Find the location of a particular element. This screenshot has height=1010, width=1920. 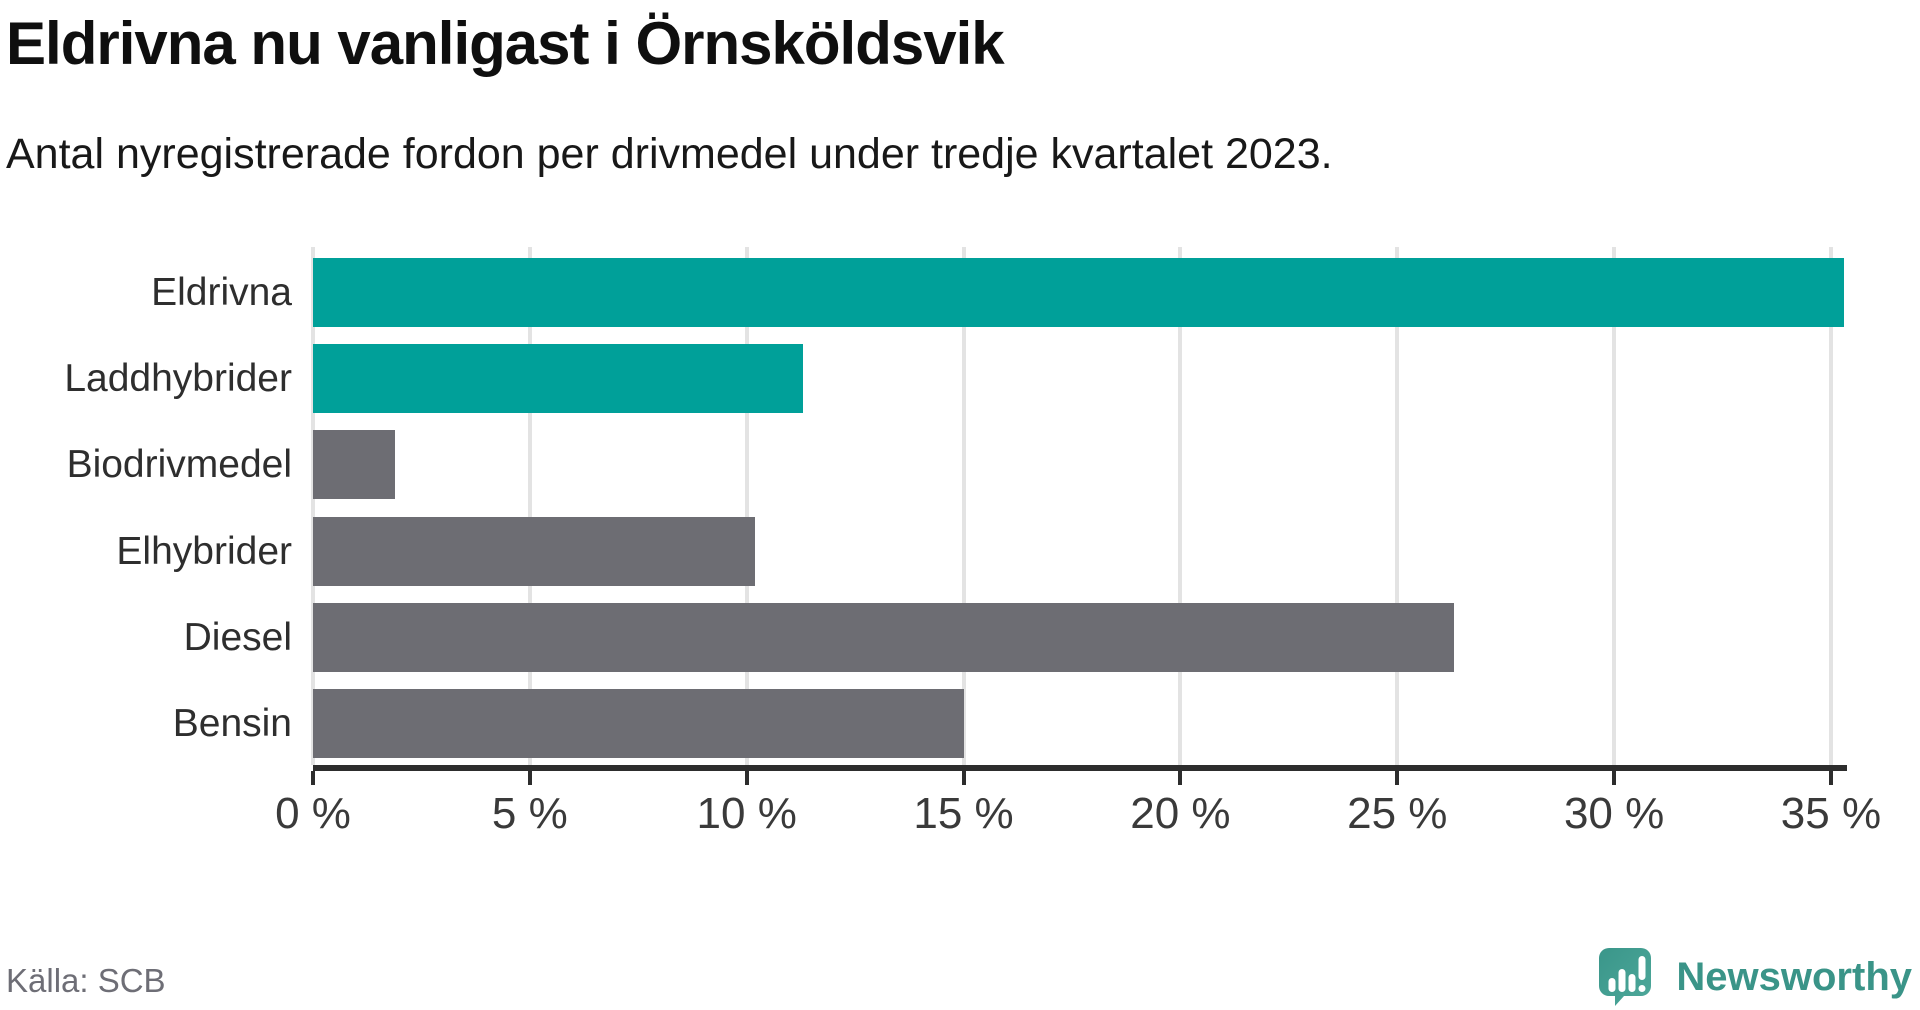

chart-title: Eldrivna nu vanligast i Örnsköldsvik is located at coordinates (505, 43).